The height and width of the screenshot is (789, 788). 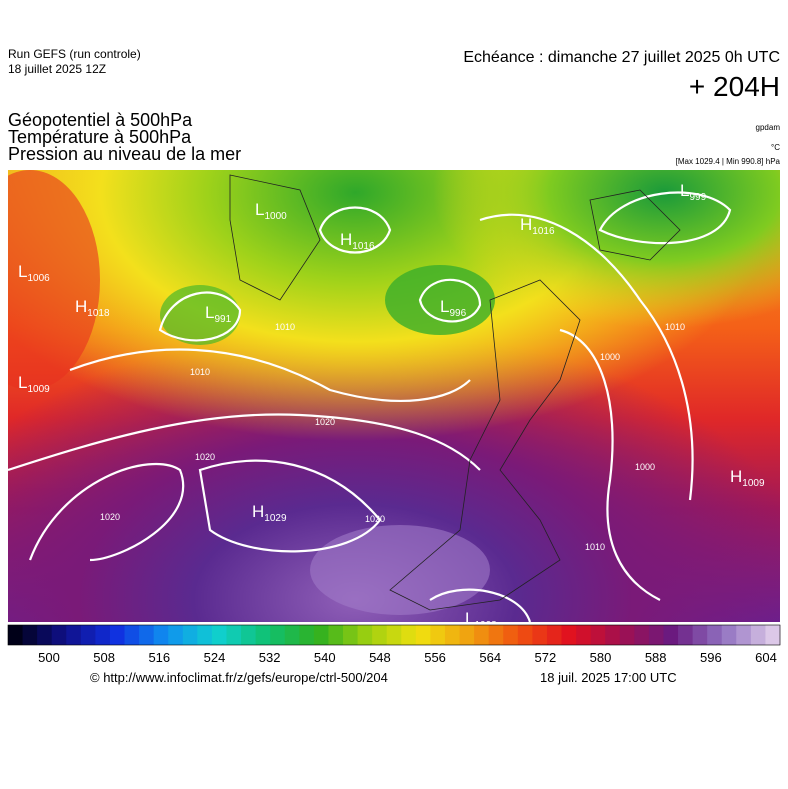 I want to click on pressure-center: L1000, so click(x=271, y=211).